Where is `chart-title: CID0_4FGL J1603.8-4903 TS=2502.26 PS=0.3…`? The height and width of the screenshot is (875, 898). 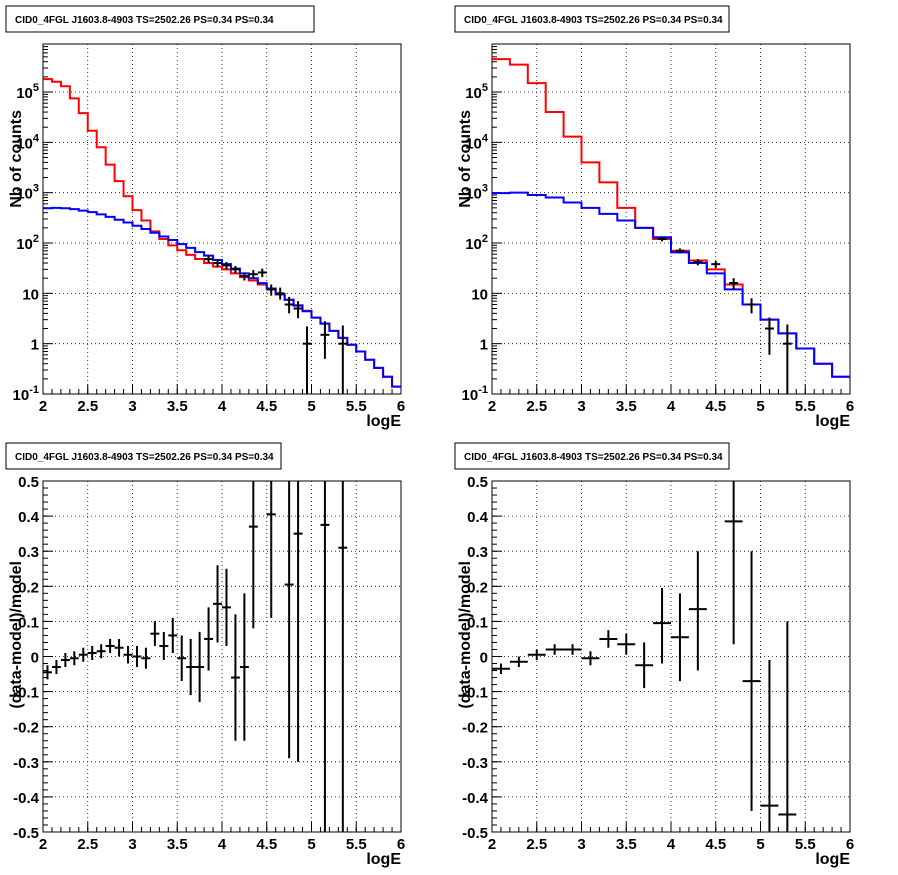 chart-title: CID0_4FGL J1603.8-4903 TS=2502.26 PS=0.3… is located at coordinates (593, 457).